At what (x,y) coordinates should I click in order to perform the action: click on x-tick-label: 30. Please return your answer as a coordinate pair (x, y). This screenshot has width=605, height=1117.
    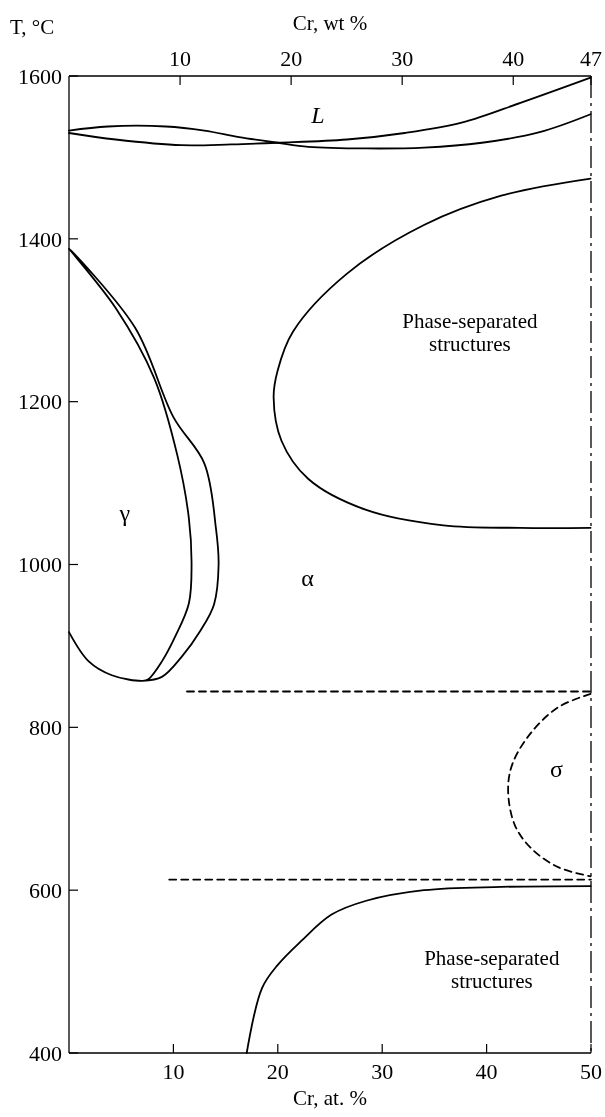
    Looking at the image, I should click on (382, 1071).